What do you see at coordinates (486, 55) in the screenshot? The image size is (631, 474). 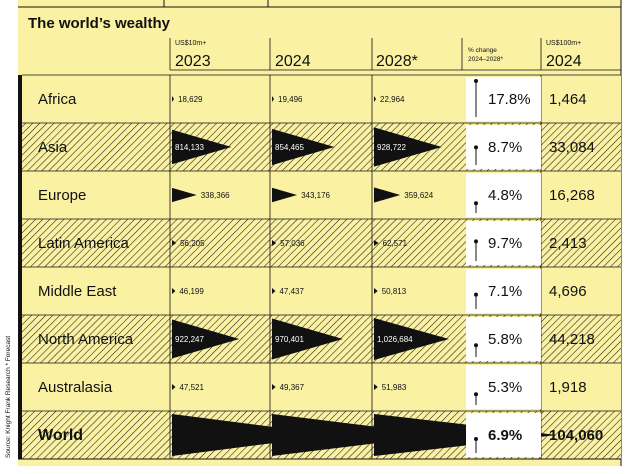 I see `header-unit-pct: % change 2024–2028*` at bounding box center [486, 55].